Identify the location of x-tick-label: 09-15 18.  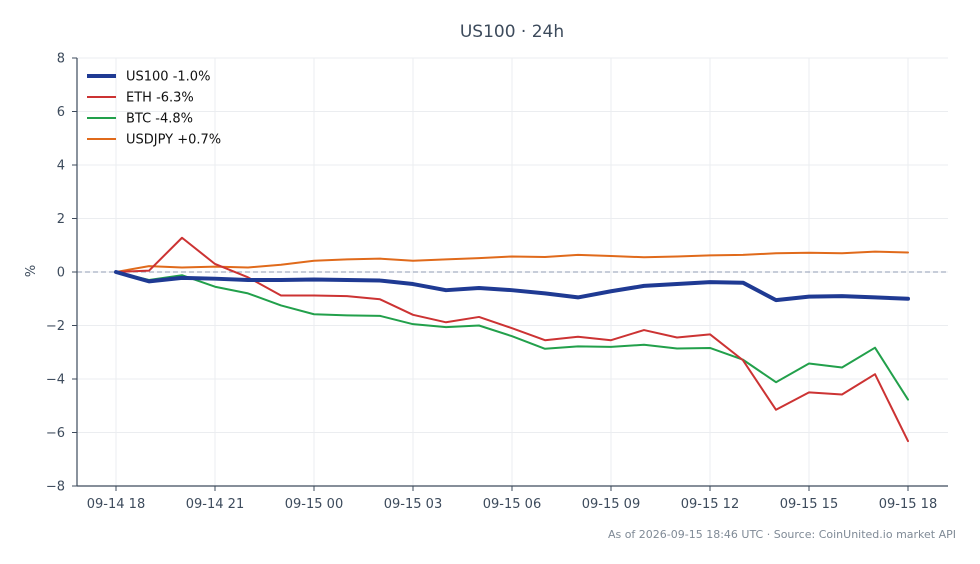
(908, 504).